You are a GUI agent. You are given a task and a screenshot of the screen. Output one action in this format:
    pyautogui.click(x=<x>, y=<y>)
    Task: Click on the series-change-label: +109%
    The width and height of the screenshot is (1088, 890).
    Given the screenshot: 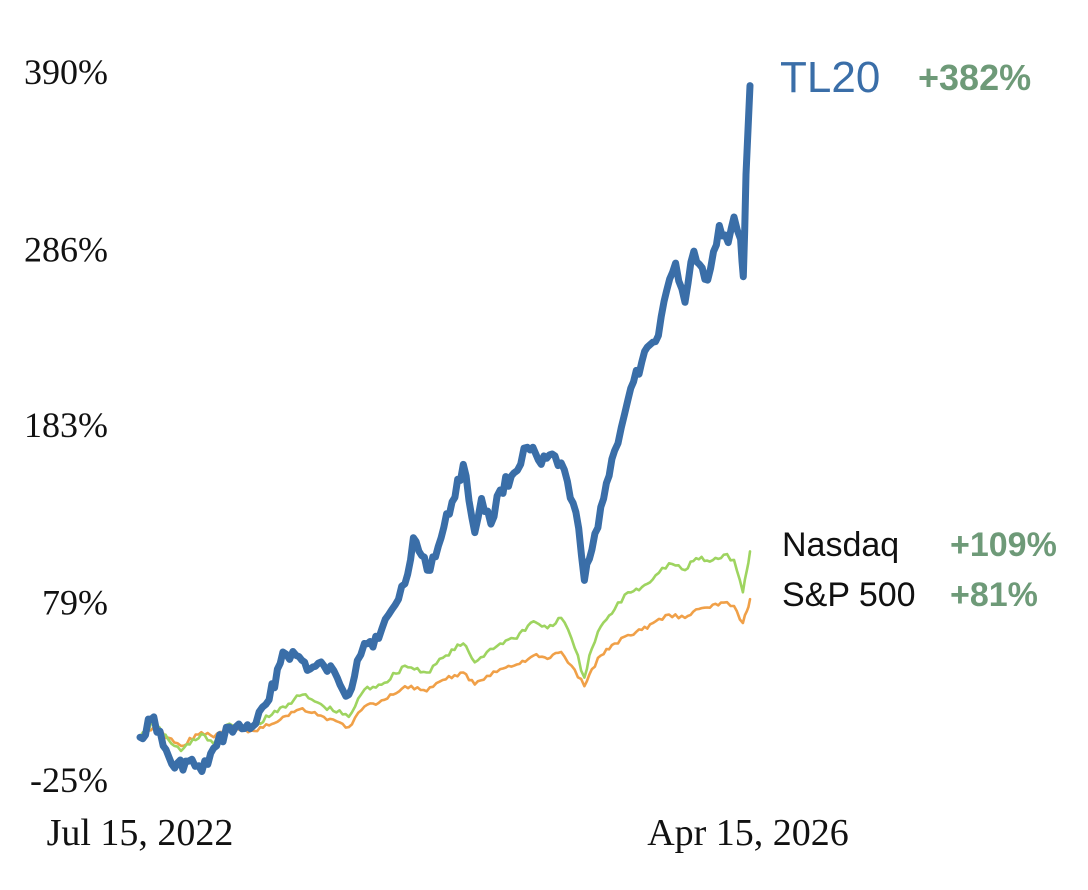 What is the action you would take?
    pyautogui.click(x=1003, y=545)
    